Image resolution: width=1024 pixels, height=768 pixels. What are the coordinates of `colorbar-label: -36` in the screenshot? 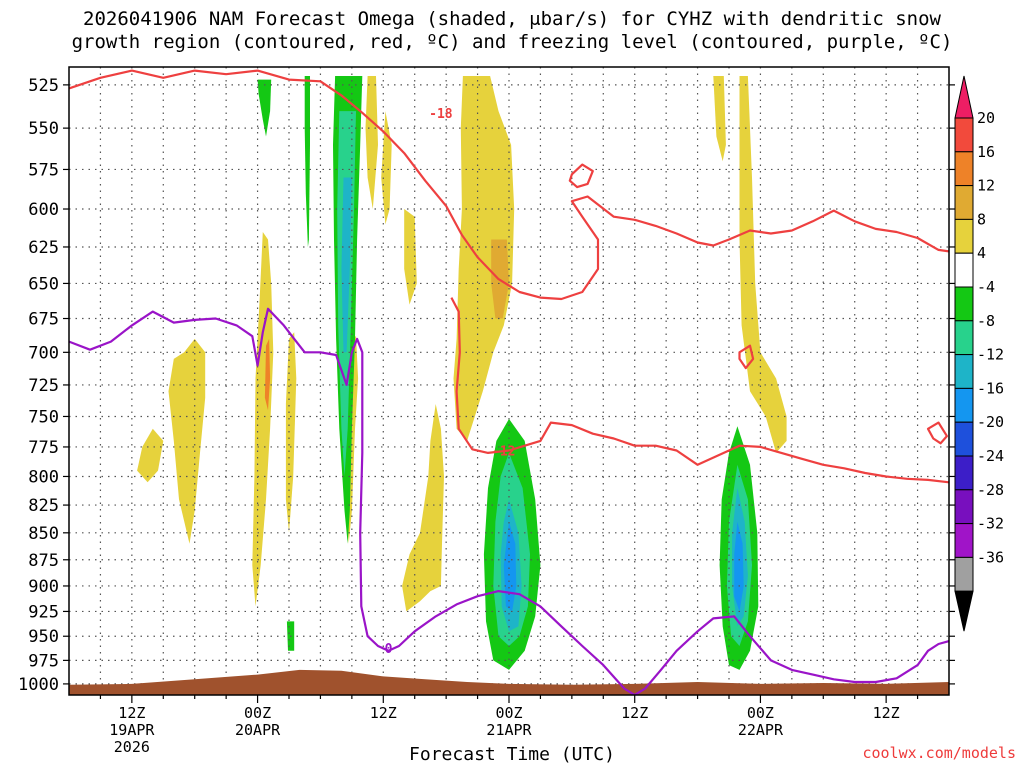 It's located at (990, 557).